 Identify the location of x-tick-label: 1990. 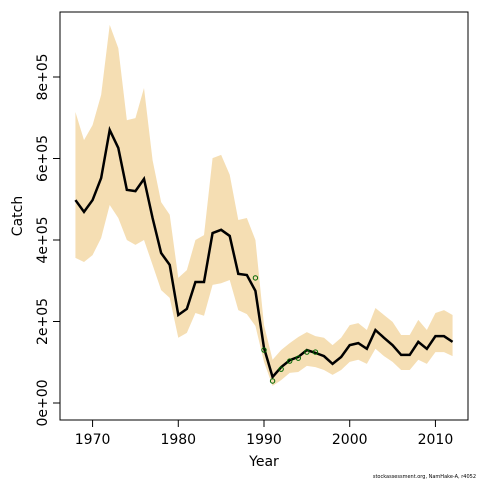
(264, 440).